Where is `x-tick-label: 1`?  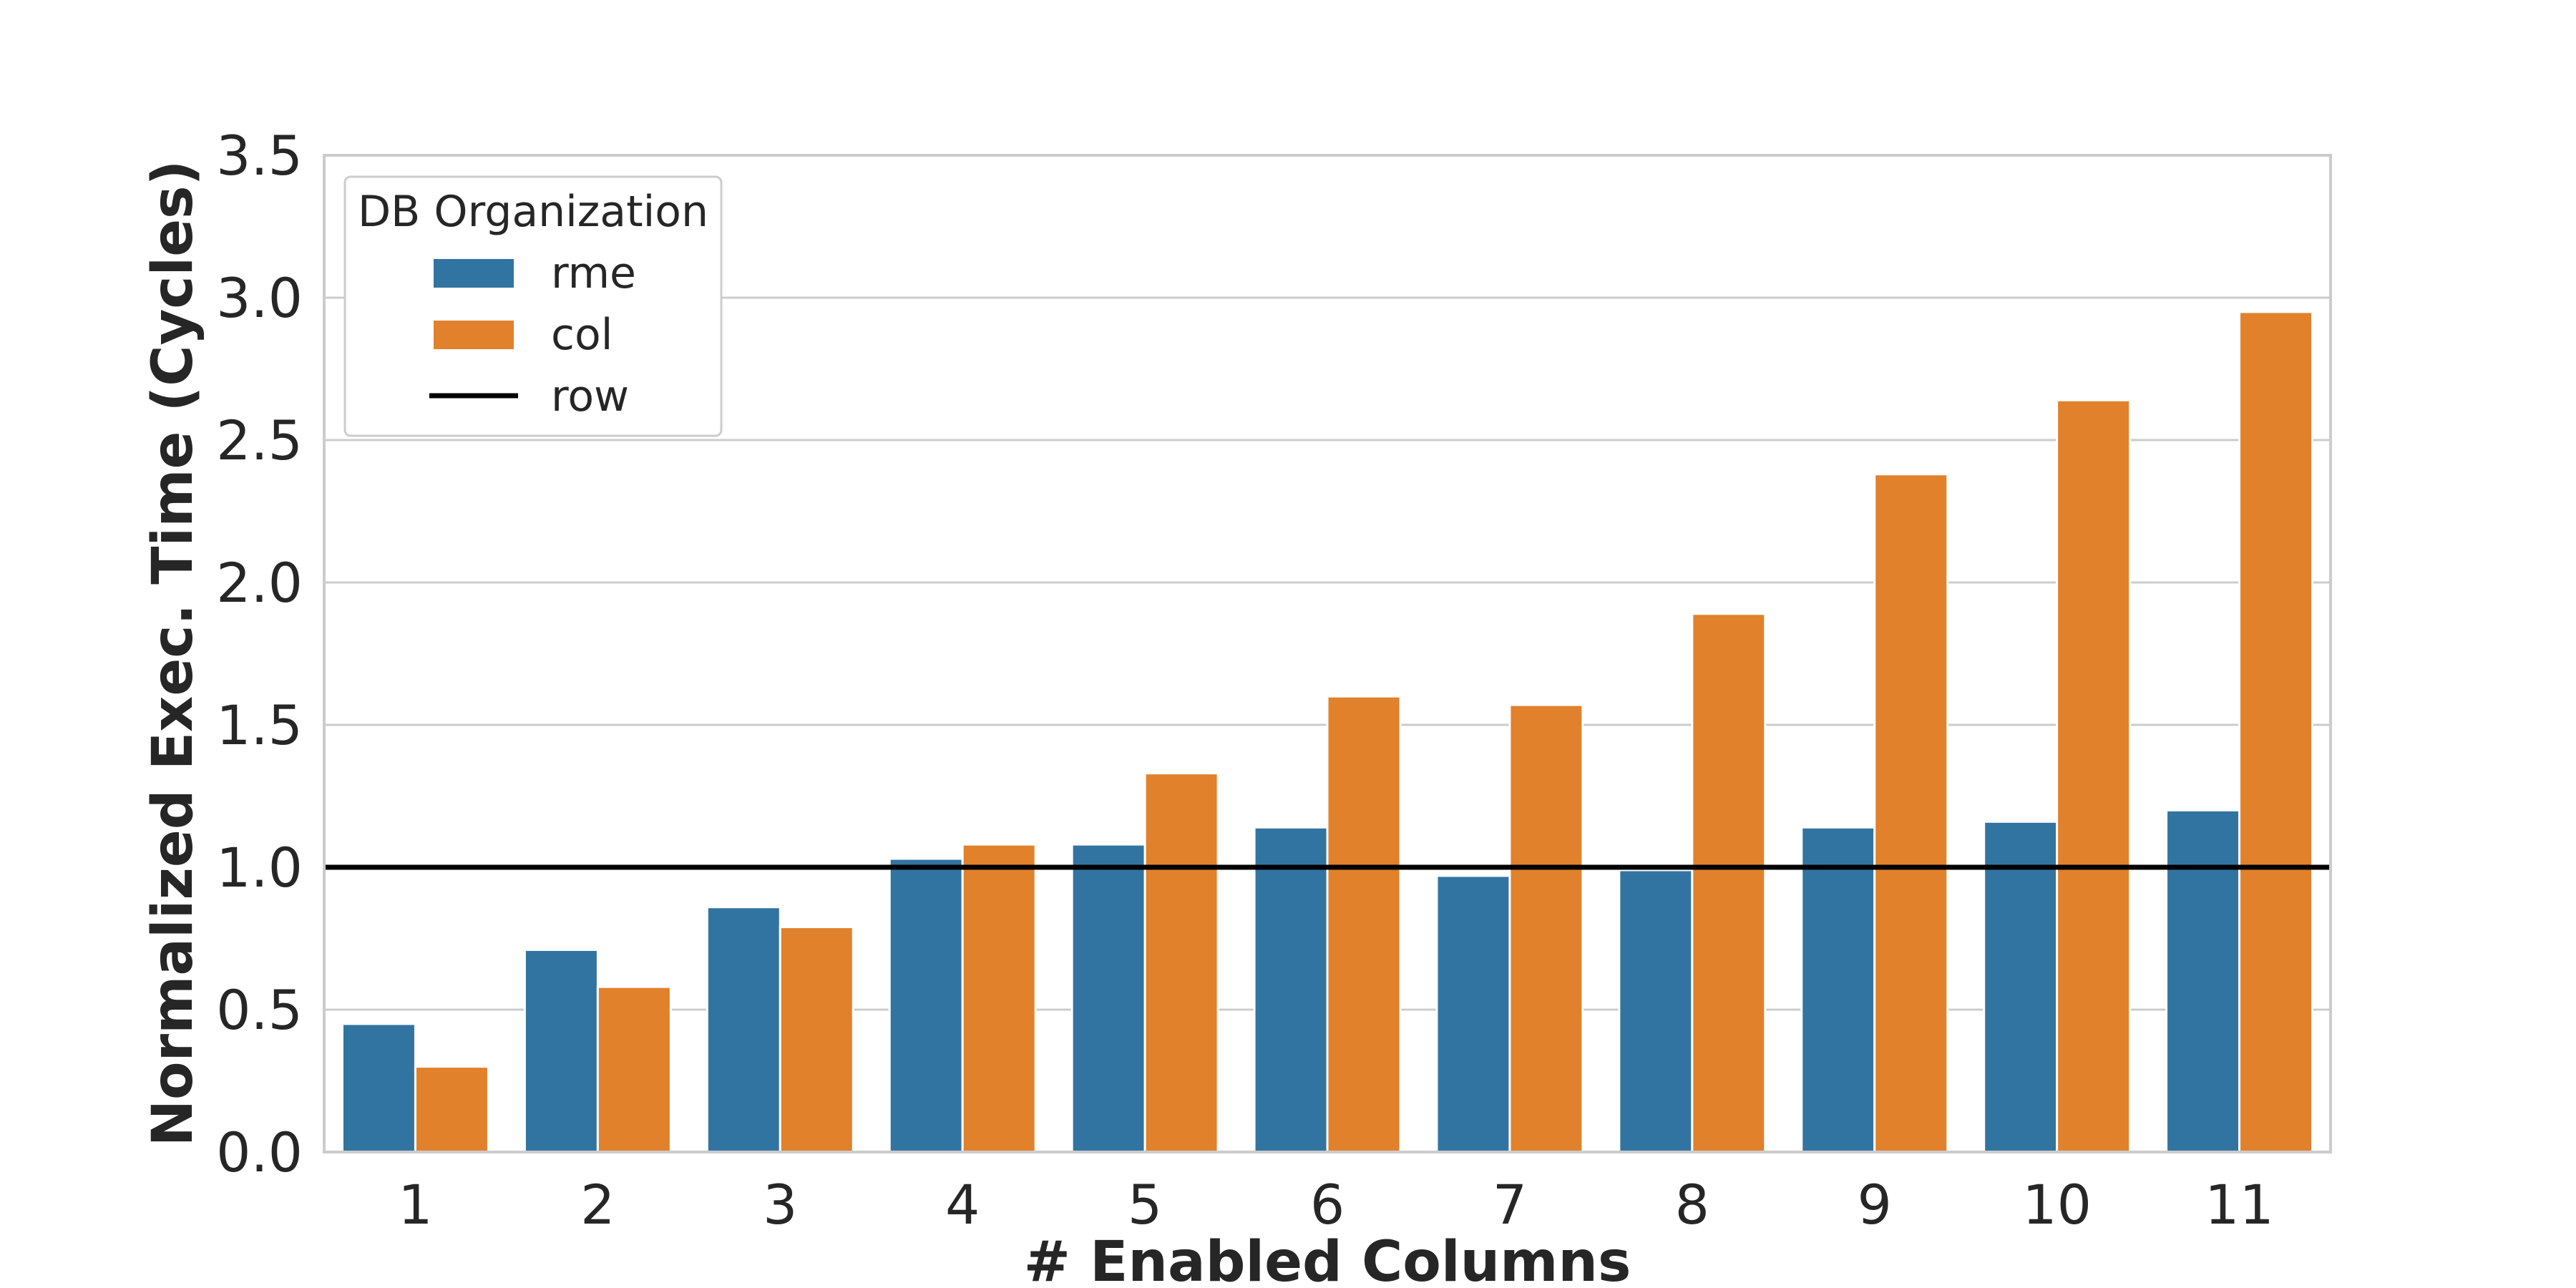
x-tick-label: 1 is located at coordinates (415, 1204).